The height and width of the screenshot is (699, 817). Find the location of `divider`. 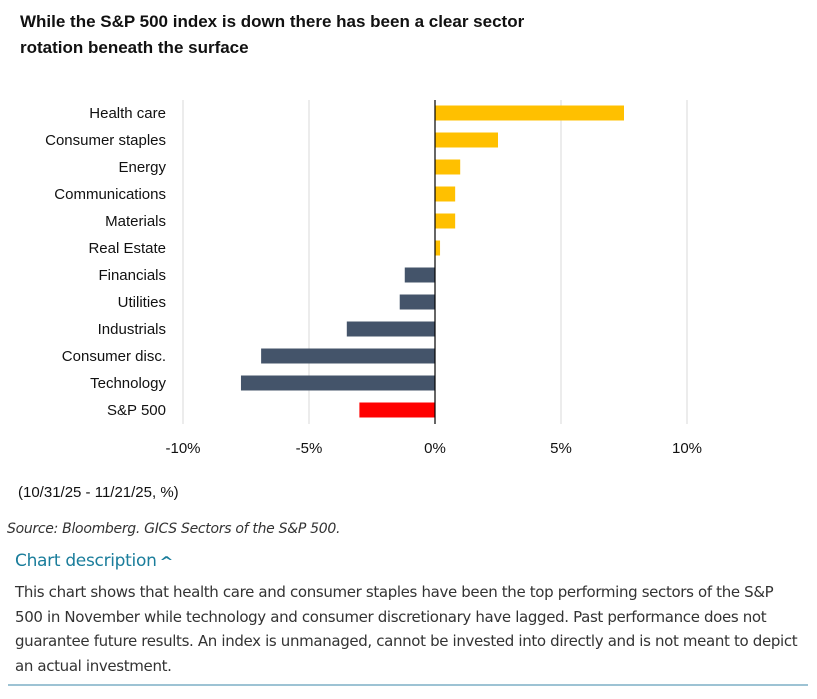

divider is located at coordinates (408, 685).